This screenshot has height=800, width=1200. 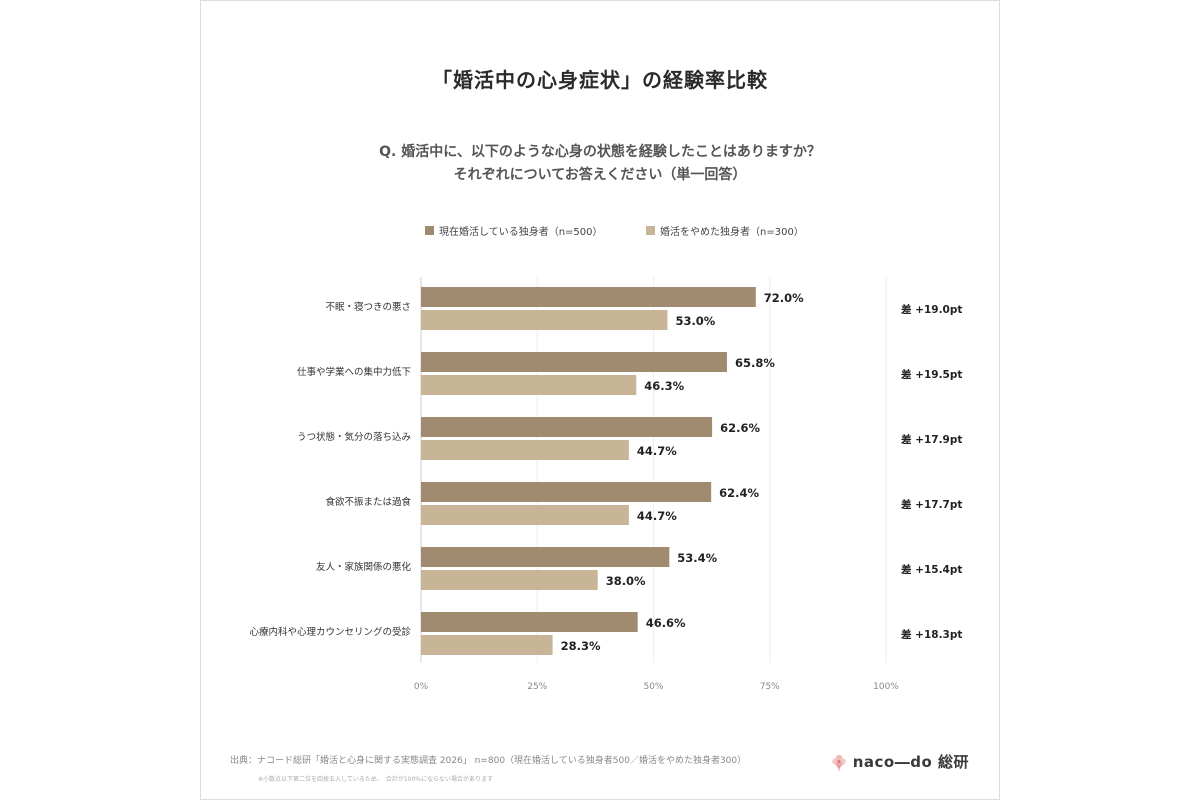 What do you see at coordinates (537, 687) in the screenshot?
I see `x-tick-label: 25%` at bounding box center [537, 687].